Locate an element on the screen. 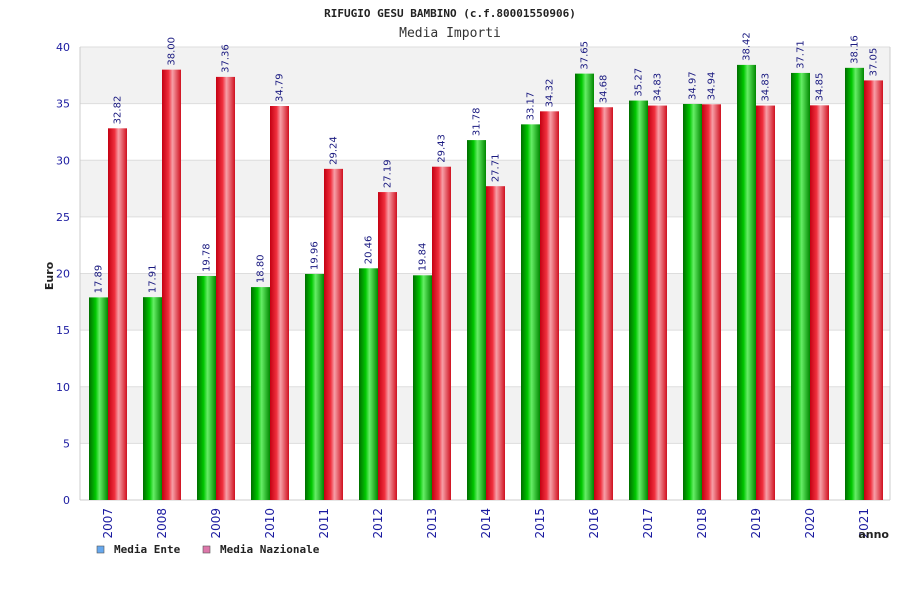 The height and width of the screenshot is (600, 900). y-axis-ticks: 0 5 10 15 20 25 30 35 40 is located at coordinates (63, 274).